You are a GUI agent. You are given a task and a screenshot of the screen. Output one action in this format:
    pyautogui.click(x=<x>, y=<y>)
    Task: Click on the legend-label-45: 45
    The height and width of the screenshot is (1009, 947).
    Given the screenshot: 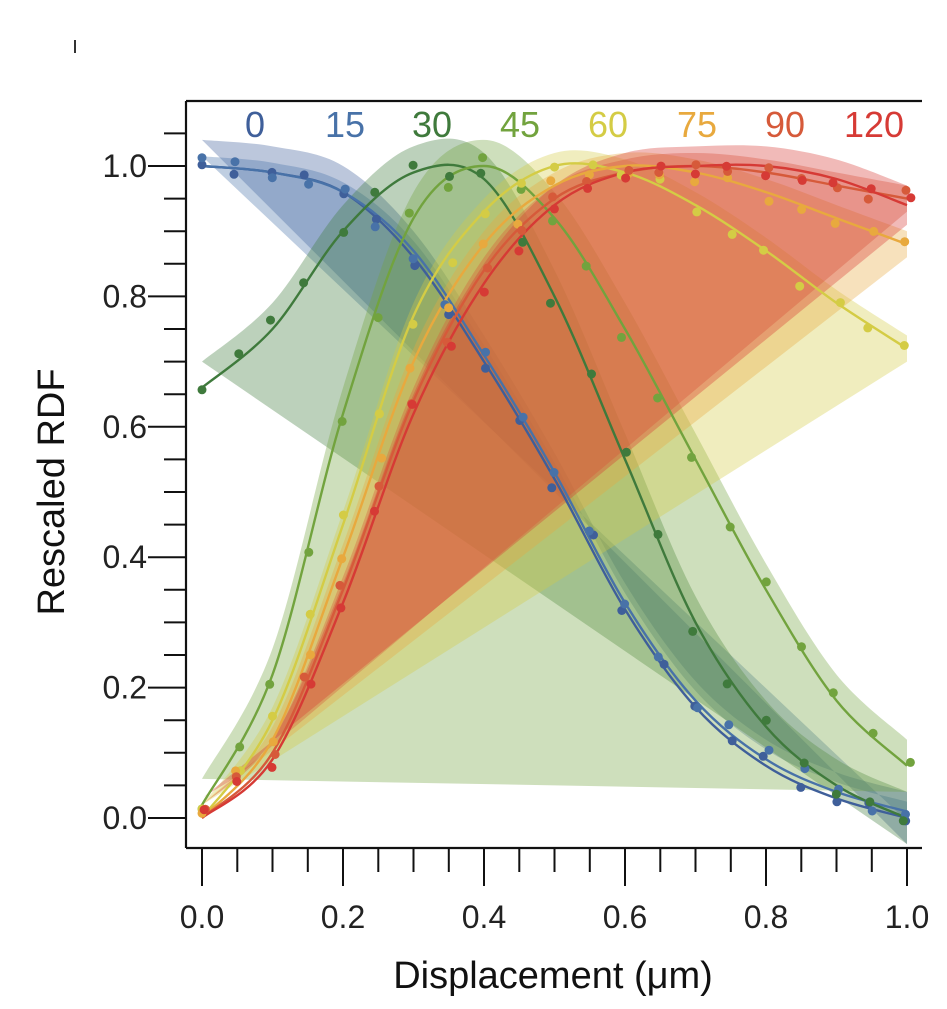 What is the action you would take?
    pyautogui.click(x=520, y=124)
    